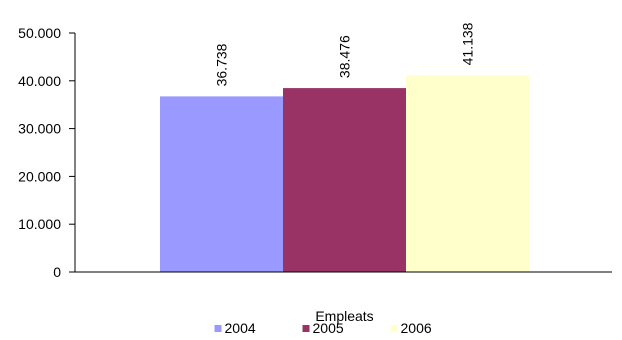 The height and width of the screenshot is (340, 622). I want to click on bar-2005, so click(344, 180).